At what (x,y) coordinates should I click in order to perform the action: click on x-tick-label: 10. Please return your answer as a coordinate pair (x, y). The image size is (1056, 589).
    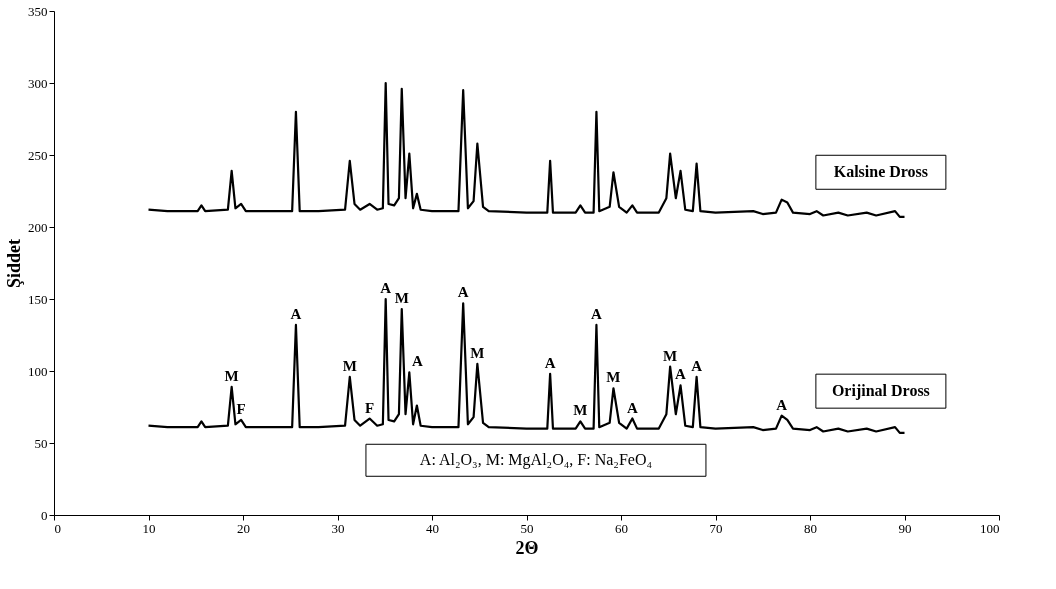
    Looking at the image, I should click on (149, 528).